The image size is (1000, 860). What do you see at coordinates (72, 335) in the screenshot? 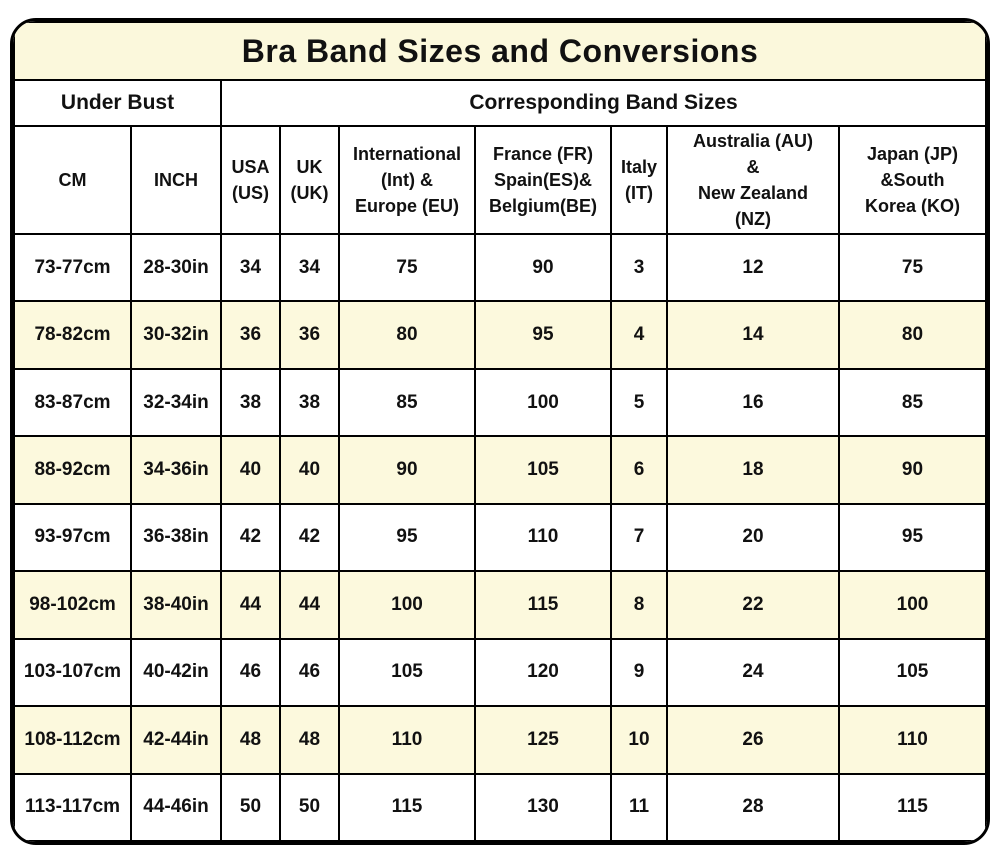
I see `table-cell: 78-82cm` at bounding box center [72, 335].